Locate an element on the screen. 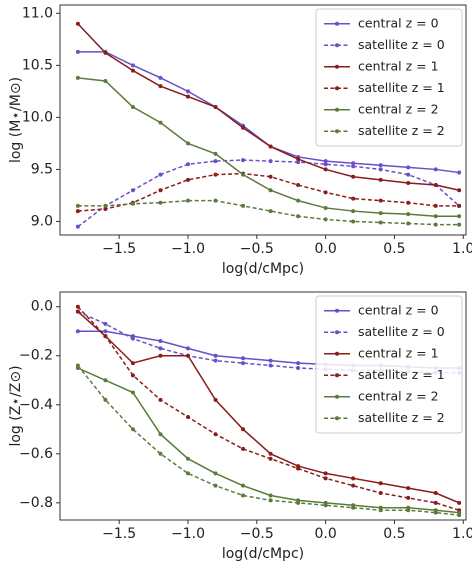 The image size is (472, 561). x-tick-label: 1.0 is located at coordinates (462, 534).